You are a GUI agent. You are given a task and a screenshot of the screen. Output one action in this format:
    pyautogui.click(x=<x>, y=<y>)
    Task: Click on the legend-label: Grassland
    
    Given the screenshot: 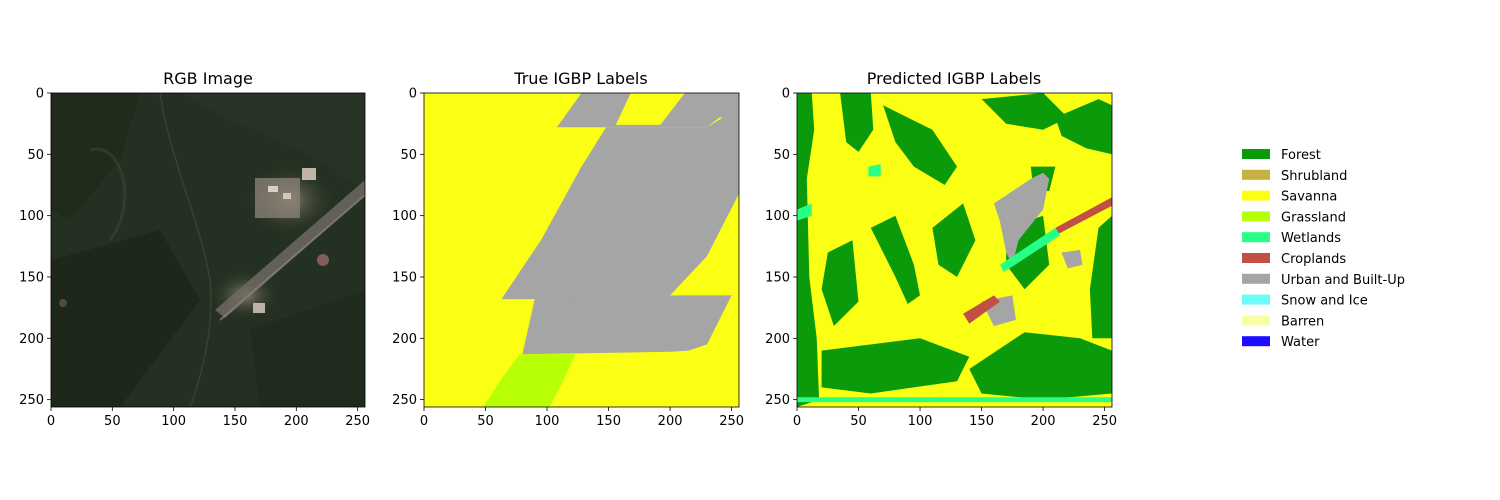 What is the action you would take?
    pyautogui.click(x=1313, y=217)
    